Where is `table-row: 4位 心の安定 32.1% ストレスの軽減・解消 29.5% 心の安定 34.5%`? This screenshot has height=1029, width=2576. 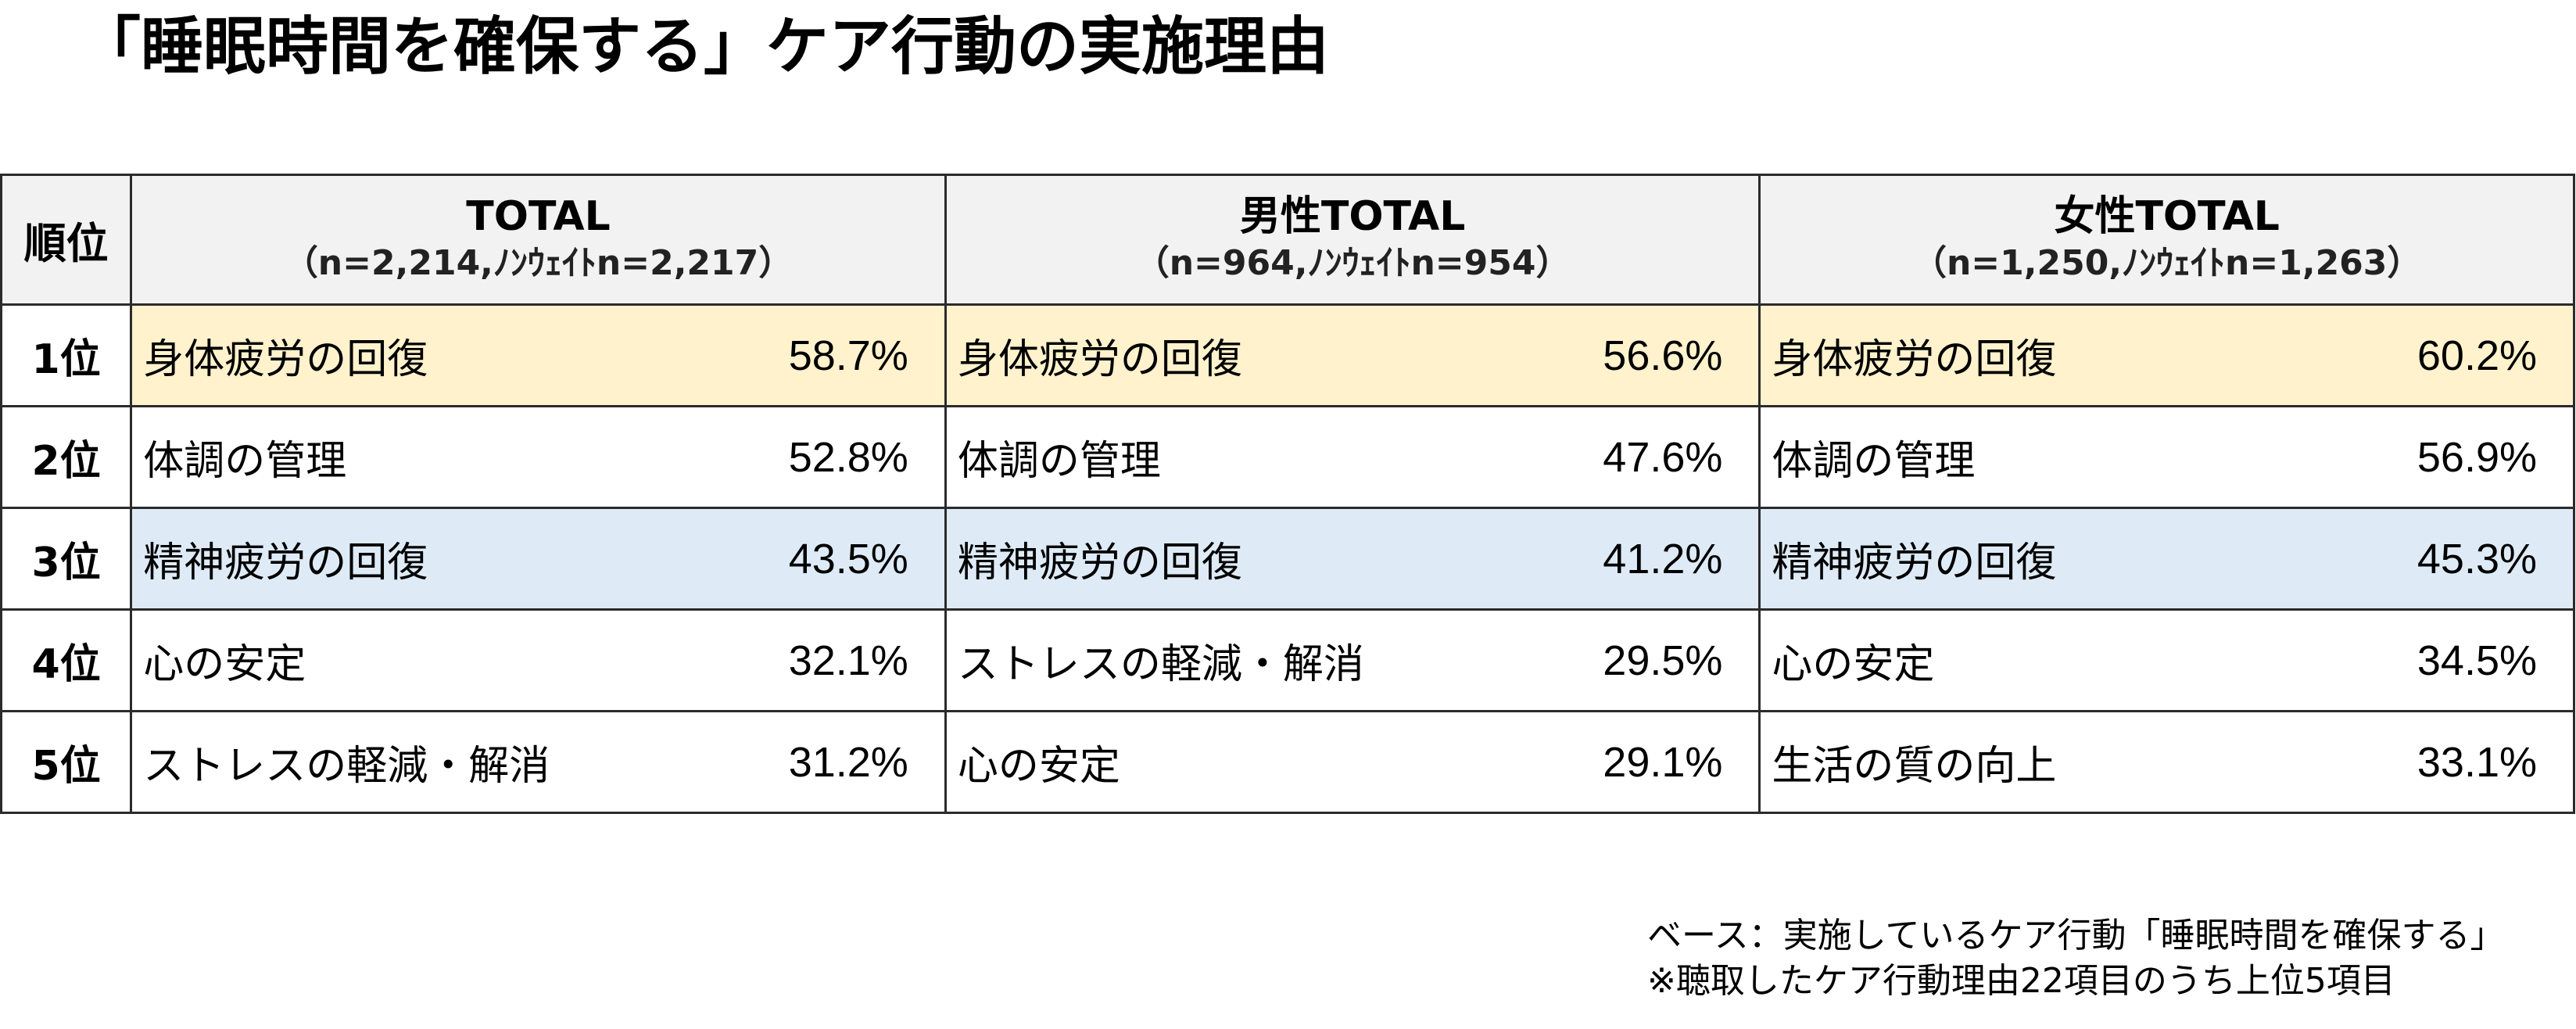
table-row: 4位 心の安定 32.1% ストレスの軽減・解消 29.5% 心の安定 34.5% is located at coordinates (1287, 660).